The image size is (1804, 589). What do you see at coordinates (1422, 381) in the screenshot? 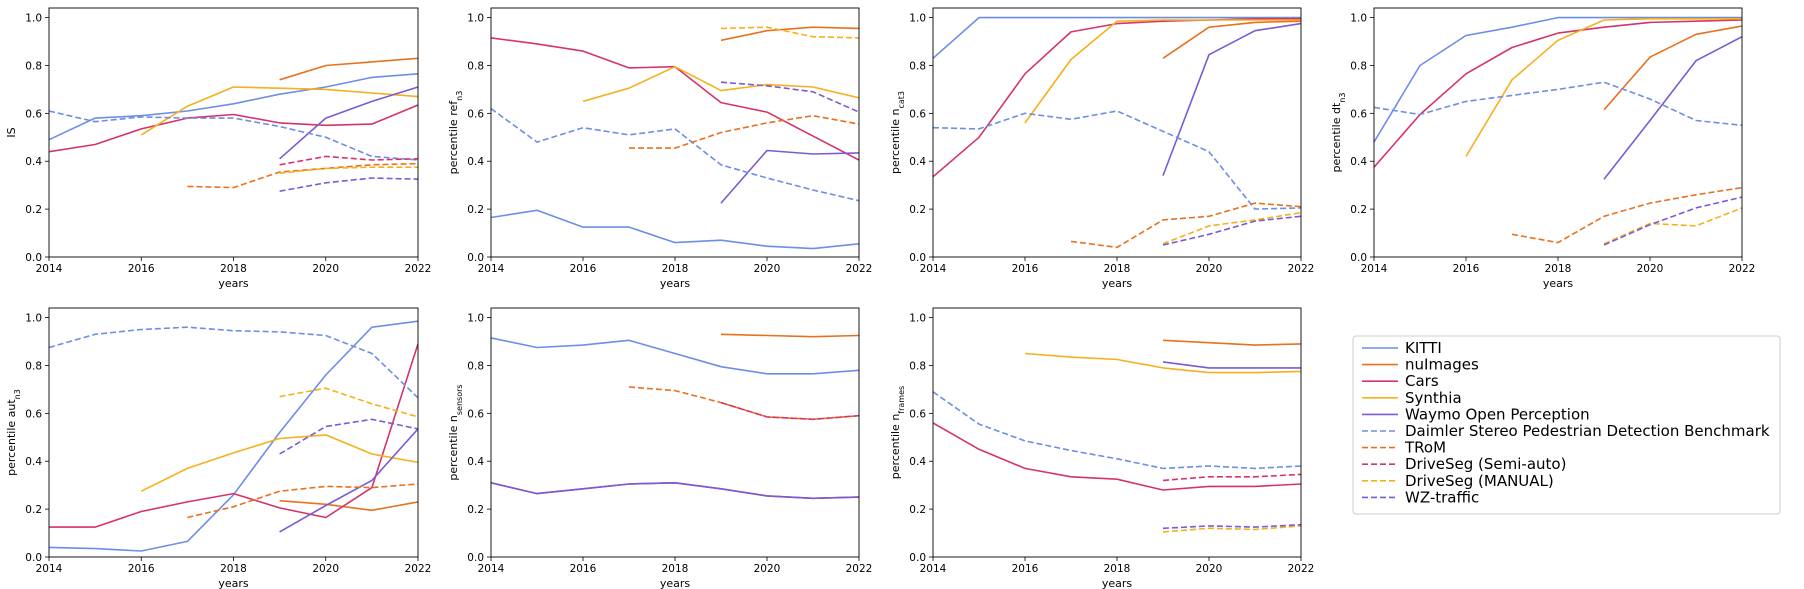
I see `legend-label-cars: Cars` at bounding box center [1422, 381].